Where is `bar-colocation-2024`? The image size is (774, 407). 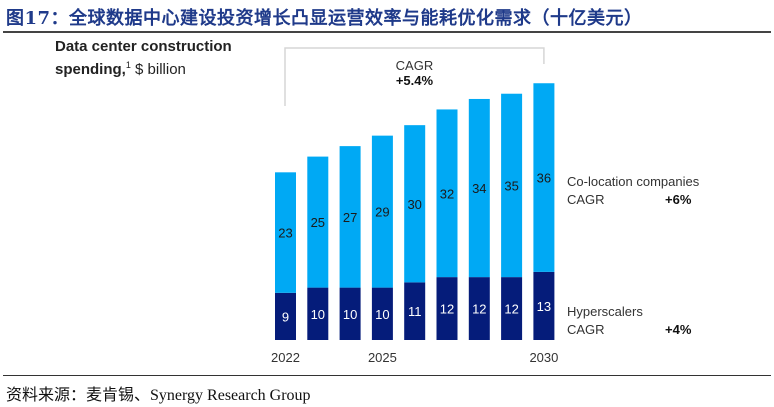
bar-colocation-2024 is located at coordinates (350, 217).